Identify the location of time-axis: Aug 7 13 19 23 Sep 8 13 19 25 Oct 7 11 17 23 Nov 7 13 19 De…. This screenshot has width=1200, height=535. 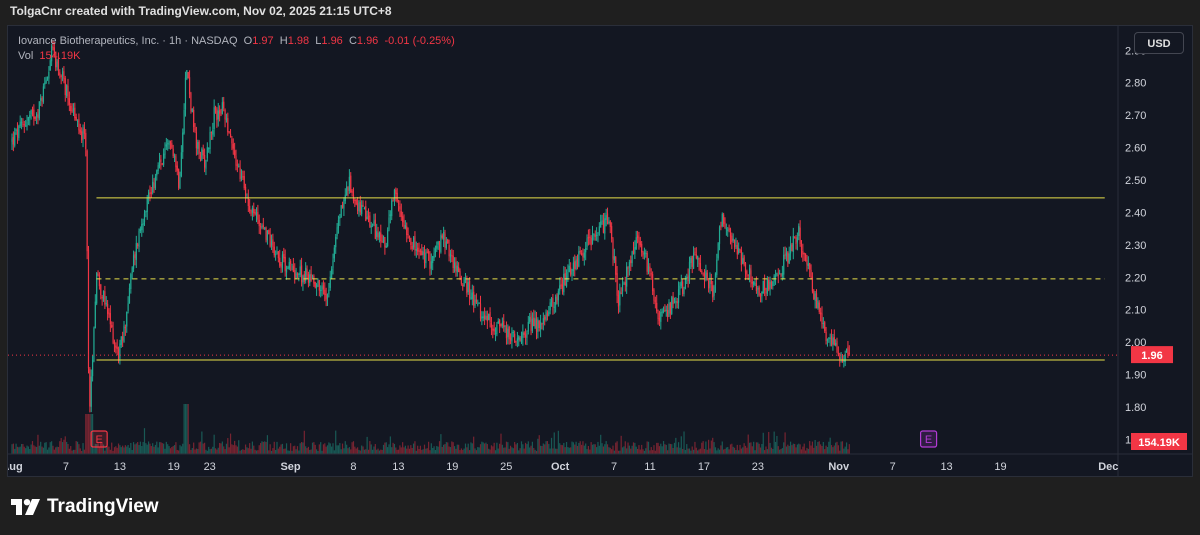
(600, 463).